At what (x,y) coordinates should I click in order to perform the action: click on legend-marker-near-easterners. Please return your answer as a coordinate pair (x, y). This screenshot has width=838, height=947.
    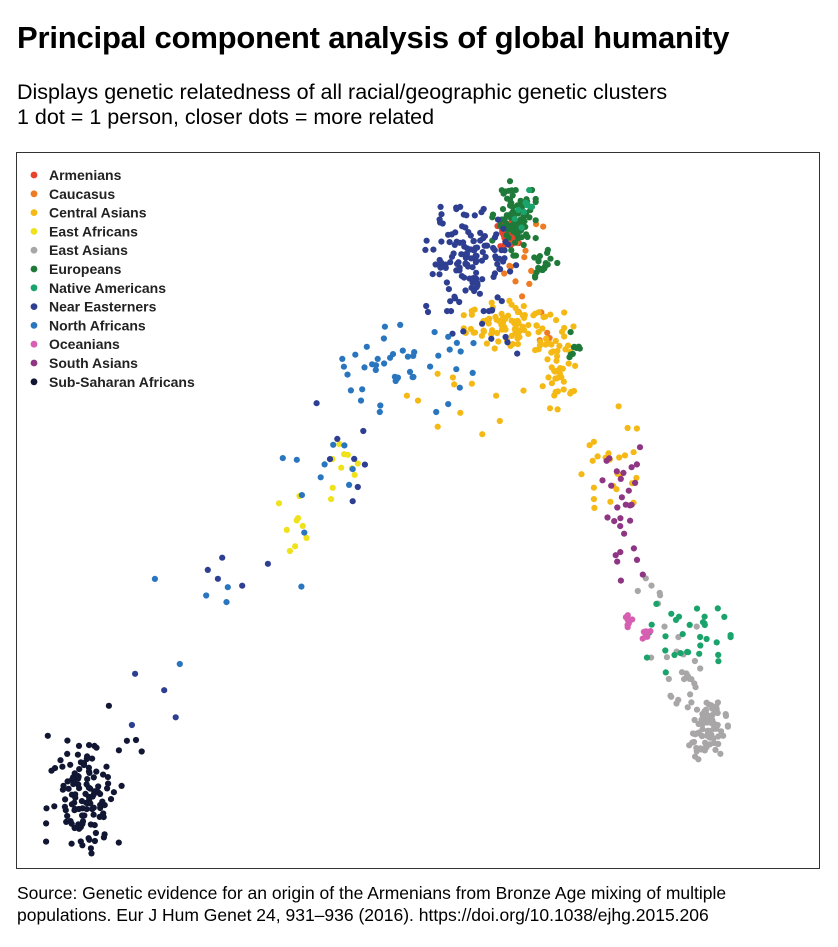
    Looking at the image, I should click on (34, 306).